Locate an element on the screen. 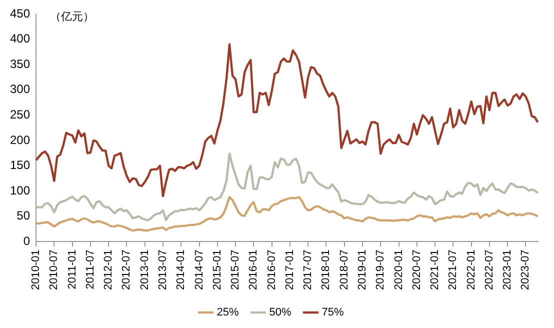  x-tick-label: 2019-01 is located at coordinates (362, 270).